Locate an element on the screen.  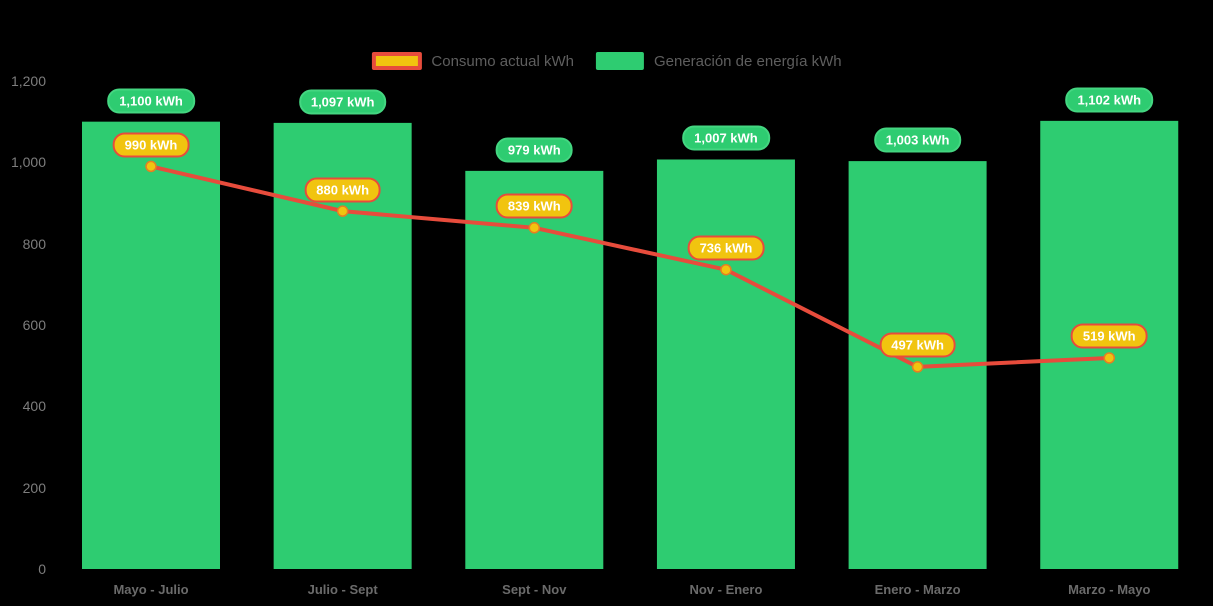
line-value-badge: 990 kWh is located at coordinates (151, 145).